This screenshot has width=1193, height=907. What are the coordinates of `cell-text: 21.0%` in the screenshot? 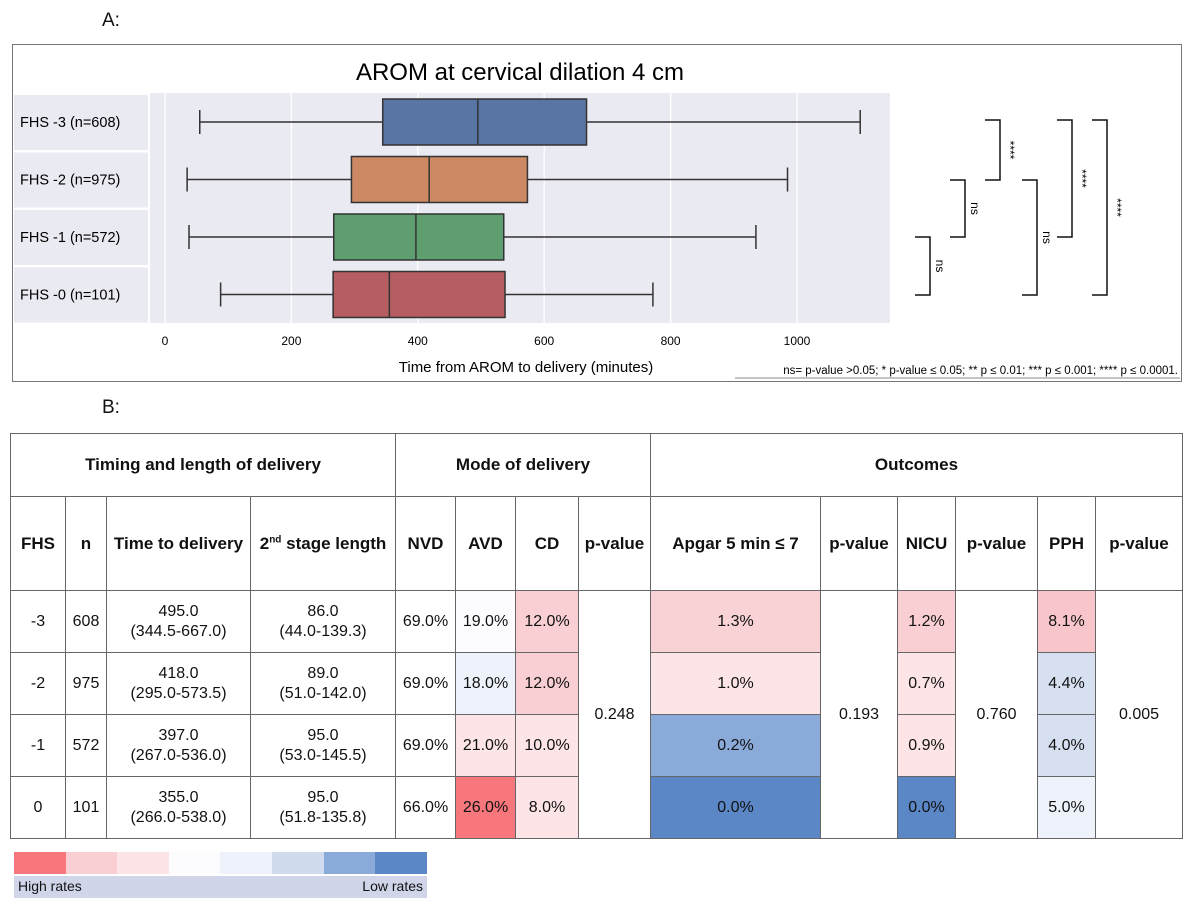 It's located at (485, 745).